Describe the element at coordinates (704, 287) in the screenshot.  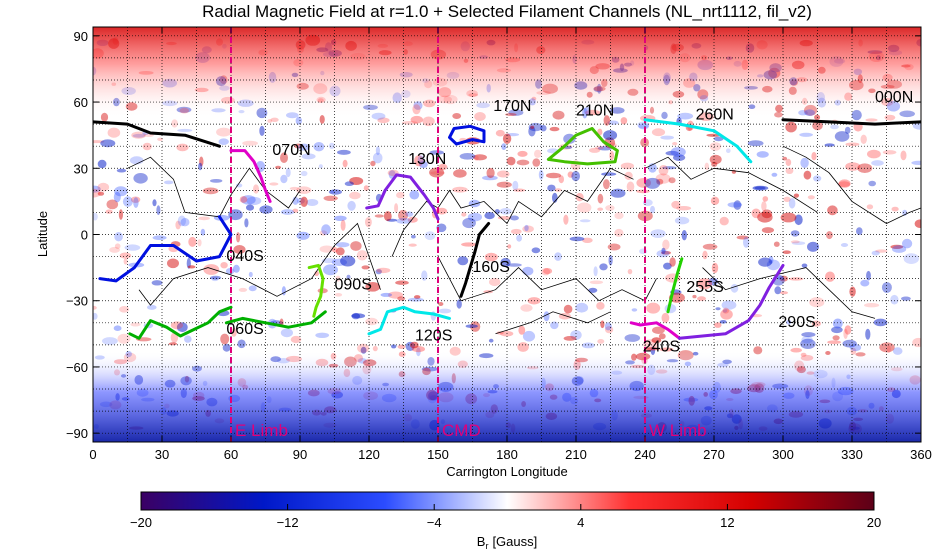
I see `filament-label: 255S` at that location.